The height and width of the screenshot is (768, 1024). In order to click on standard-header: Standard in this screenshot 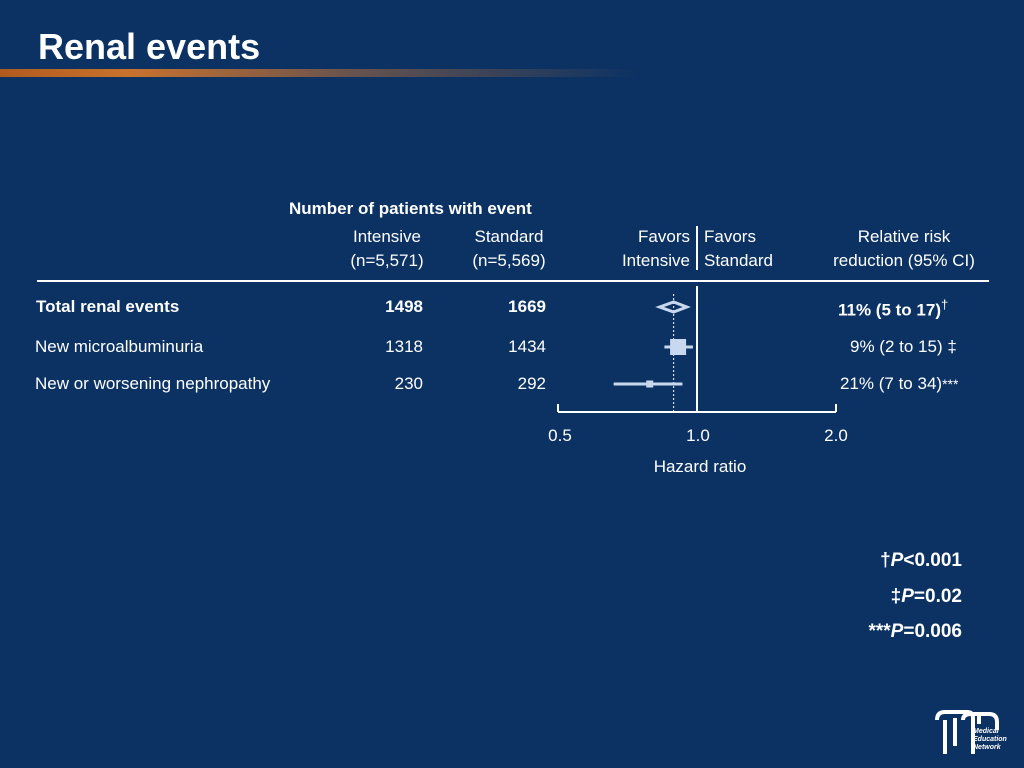, I will do `click(509, 236)`.